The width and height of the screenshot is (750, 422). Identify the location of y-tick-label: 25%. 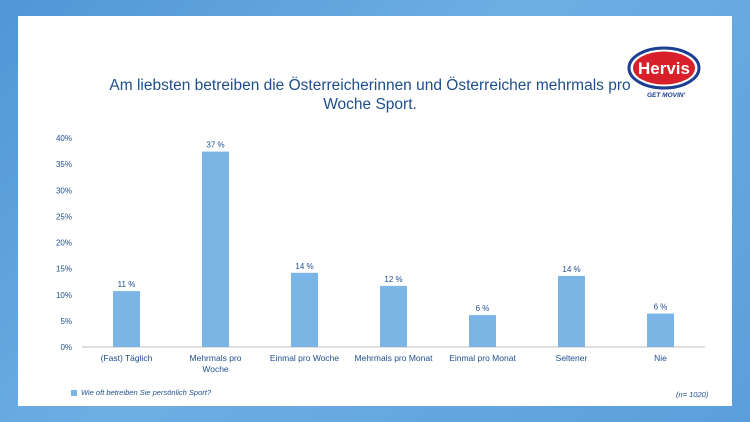
(64, 216).